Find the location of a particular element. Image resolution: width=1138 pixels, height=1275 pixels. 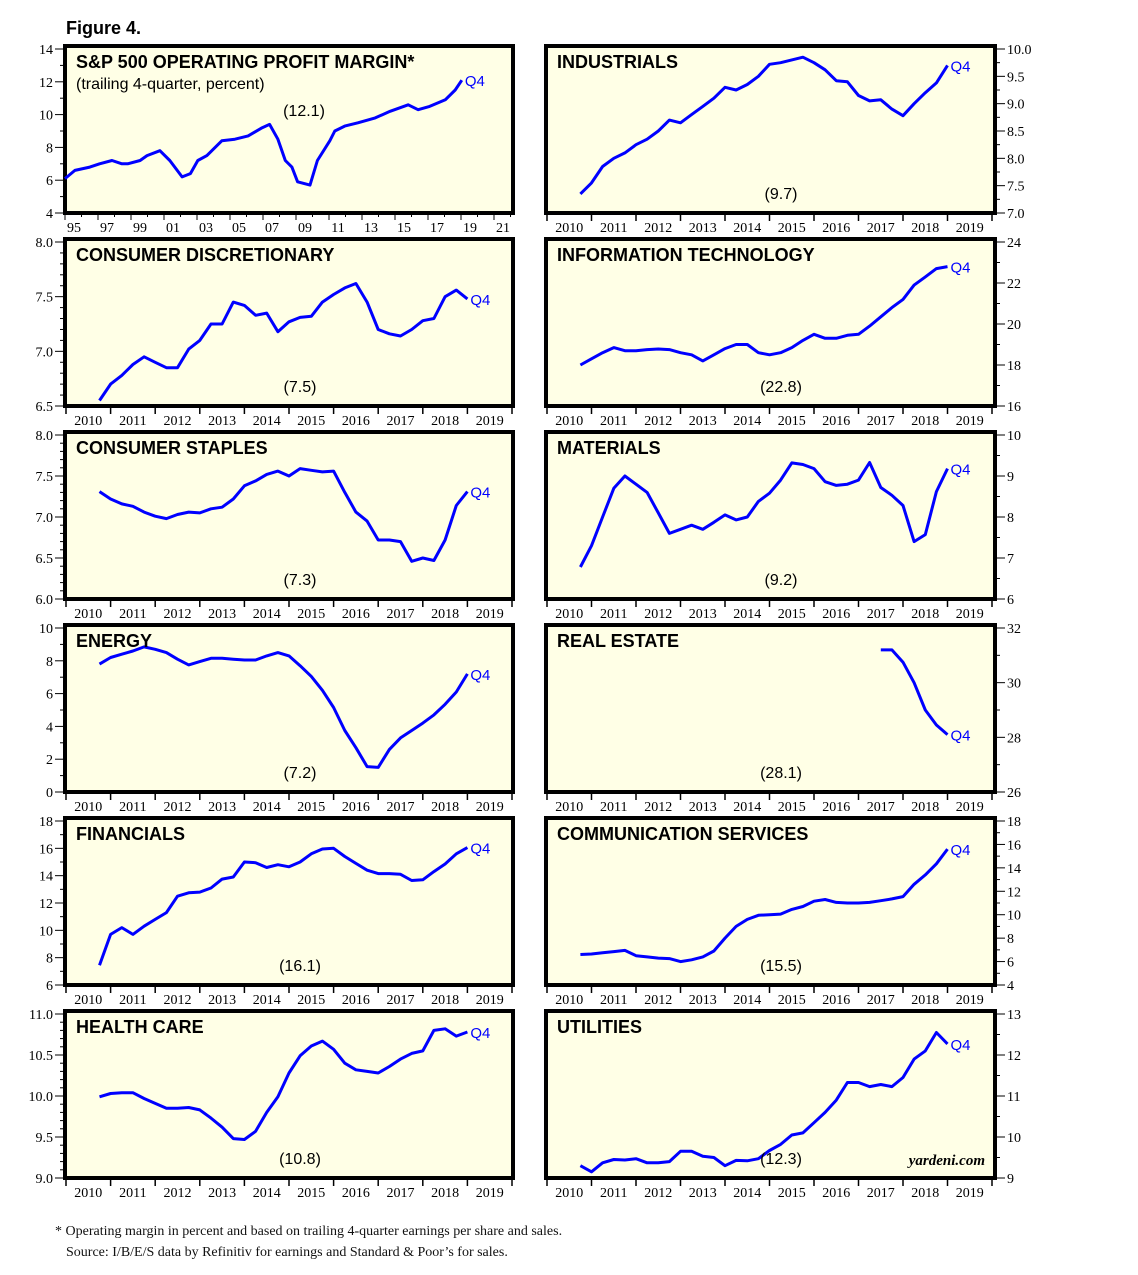

x-tick-label: 15 is located at coordinates (404, 228).